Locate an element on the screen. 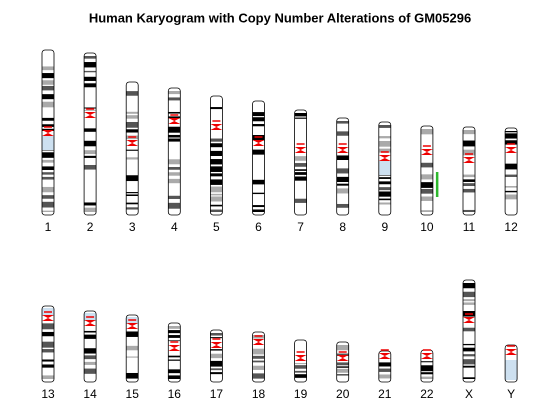  chromosome: X is located at coordinates (469, 340).